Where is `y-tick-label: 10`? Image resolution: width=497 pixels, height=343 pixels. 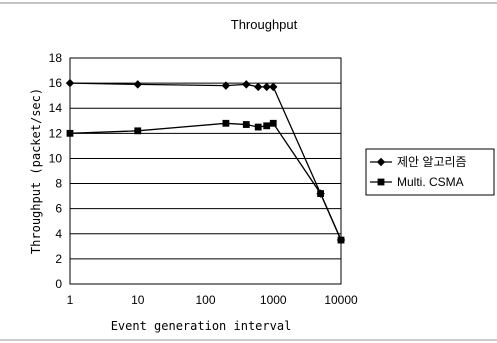 y-tick-label: 10 is located at coordinates (56, 158).